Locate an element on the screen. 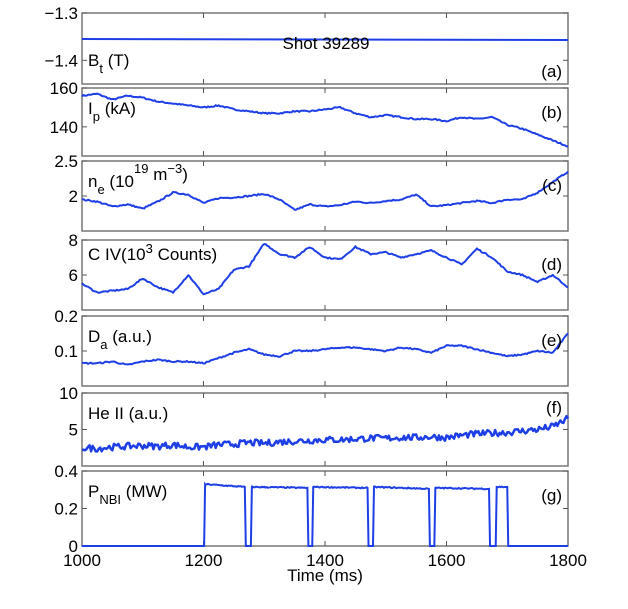  panel-letter: (d) is located at coordinates (551, 264).